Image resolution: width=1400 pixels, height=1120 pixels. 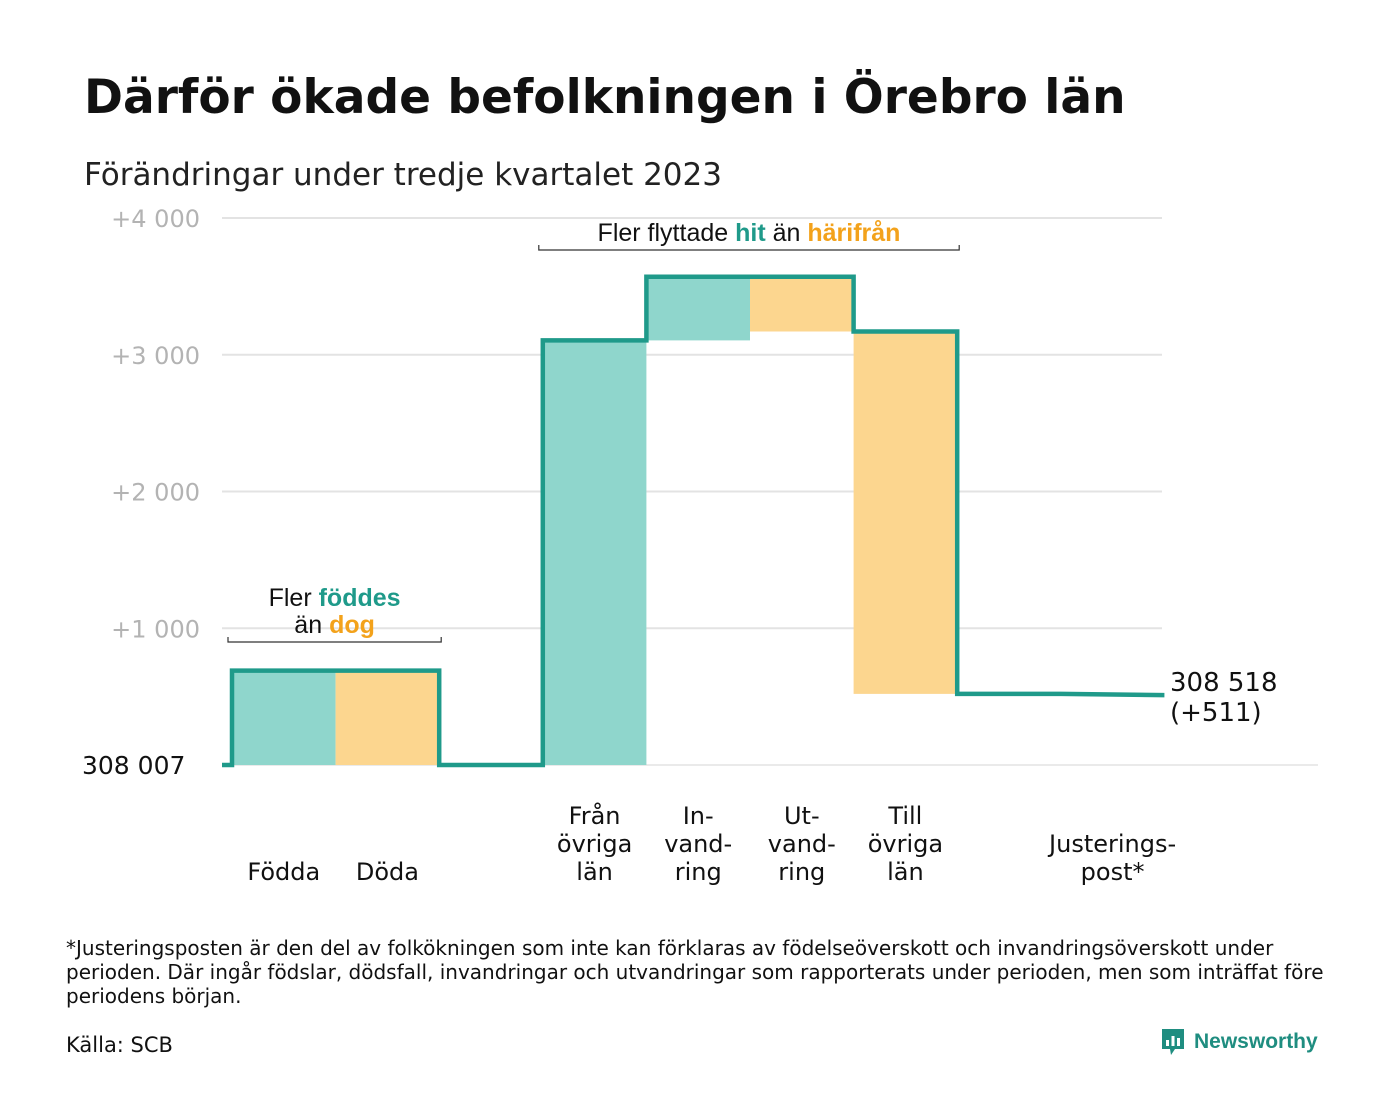 I want to click on category-label: Till, so click(x=904, y=816).